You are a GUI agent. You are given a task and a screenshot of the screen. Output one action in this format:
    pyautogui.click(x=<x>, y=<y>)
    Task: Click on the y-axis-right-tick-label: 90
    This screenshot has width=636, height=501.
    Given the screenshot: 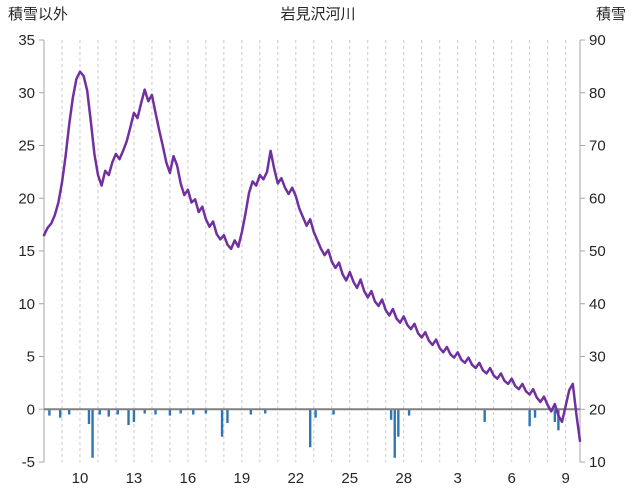 What is the action you would take?
    pyautogui.click(x=597, y=40)
    